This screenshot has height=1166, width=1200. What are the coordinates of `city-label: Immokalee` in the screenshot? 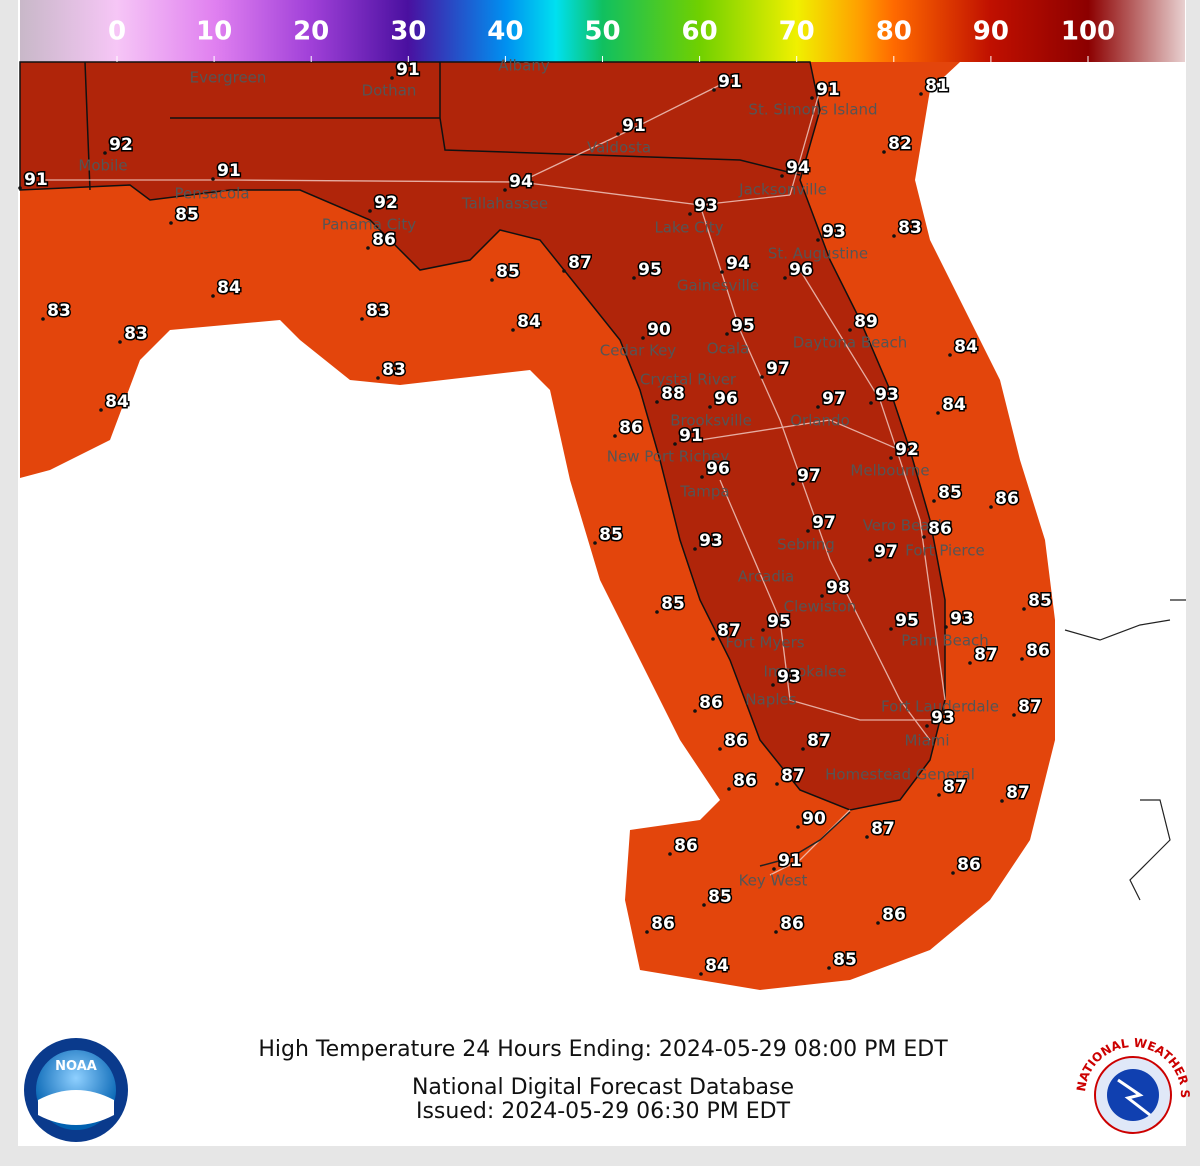 It's located at (804, 672).